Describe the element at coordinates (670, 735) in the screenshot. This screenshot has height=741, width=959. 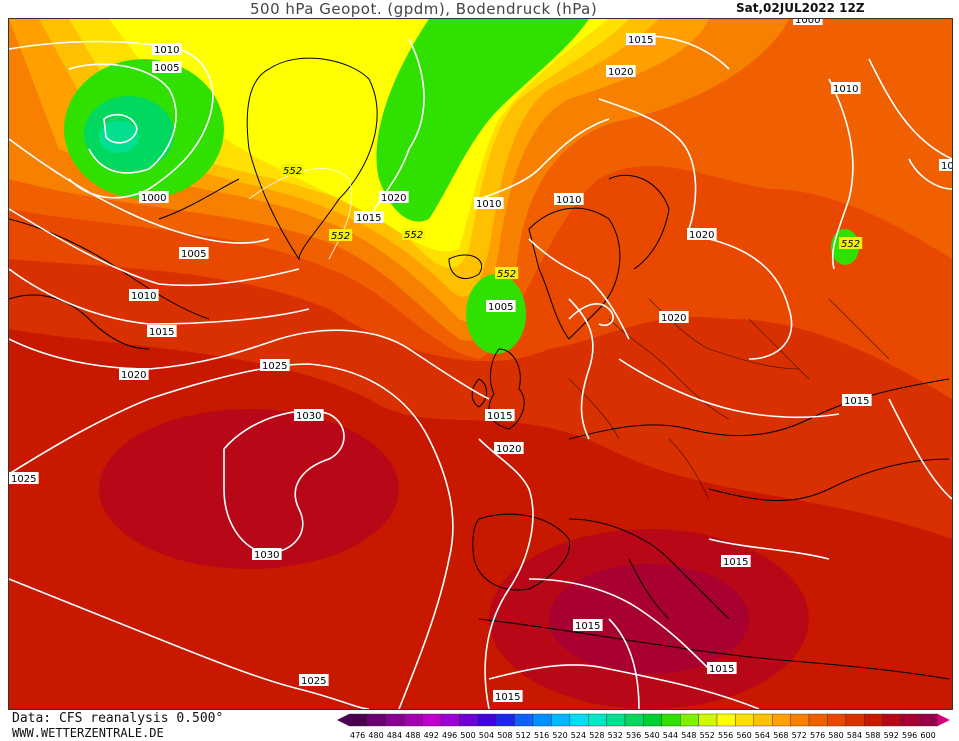
I see `legend-level-label: 544` at that location.